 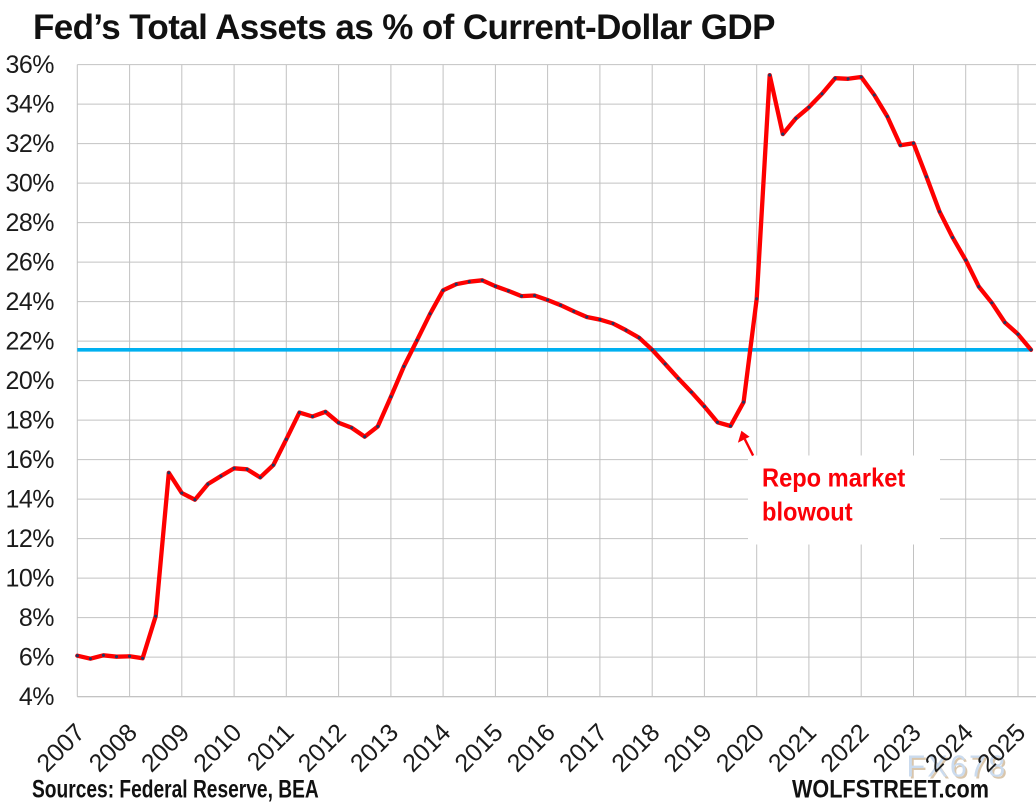 What do you see at coordinates (29, 263) in the screenshot?
I see `svg-text: 26%` at bounding box center [29, 263].